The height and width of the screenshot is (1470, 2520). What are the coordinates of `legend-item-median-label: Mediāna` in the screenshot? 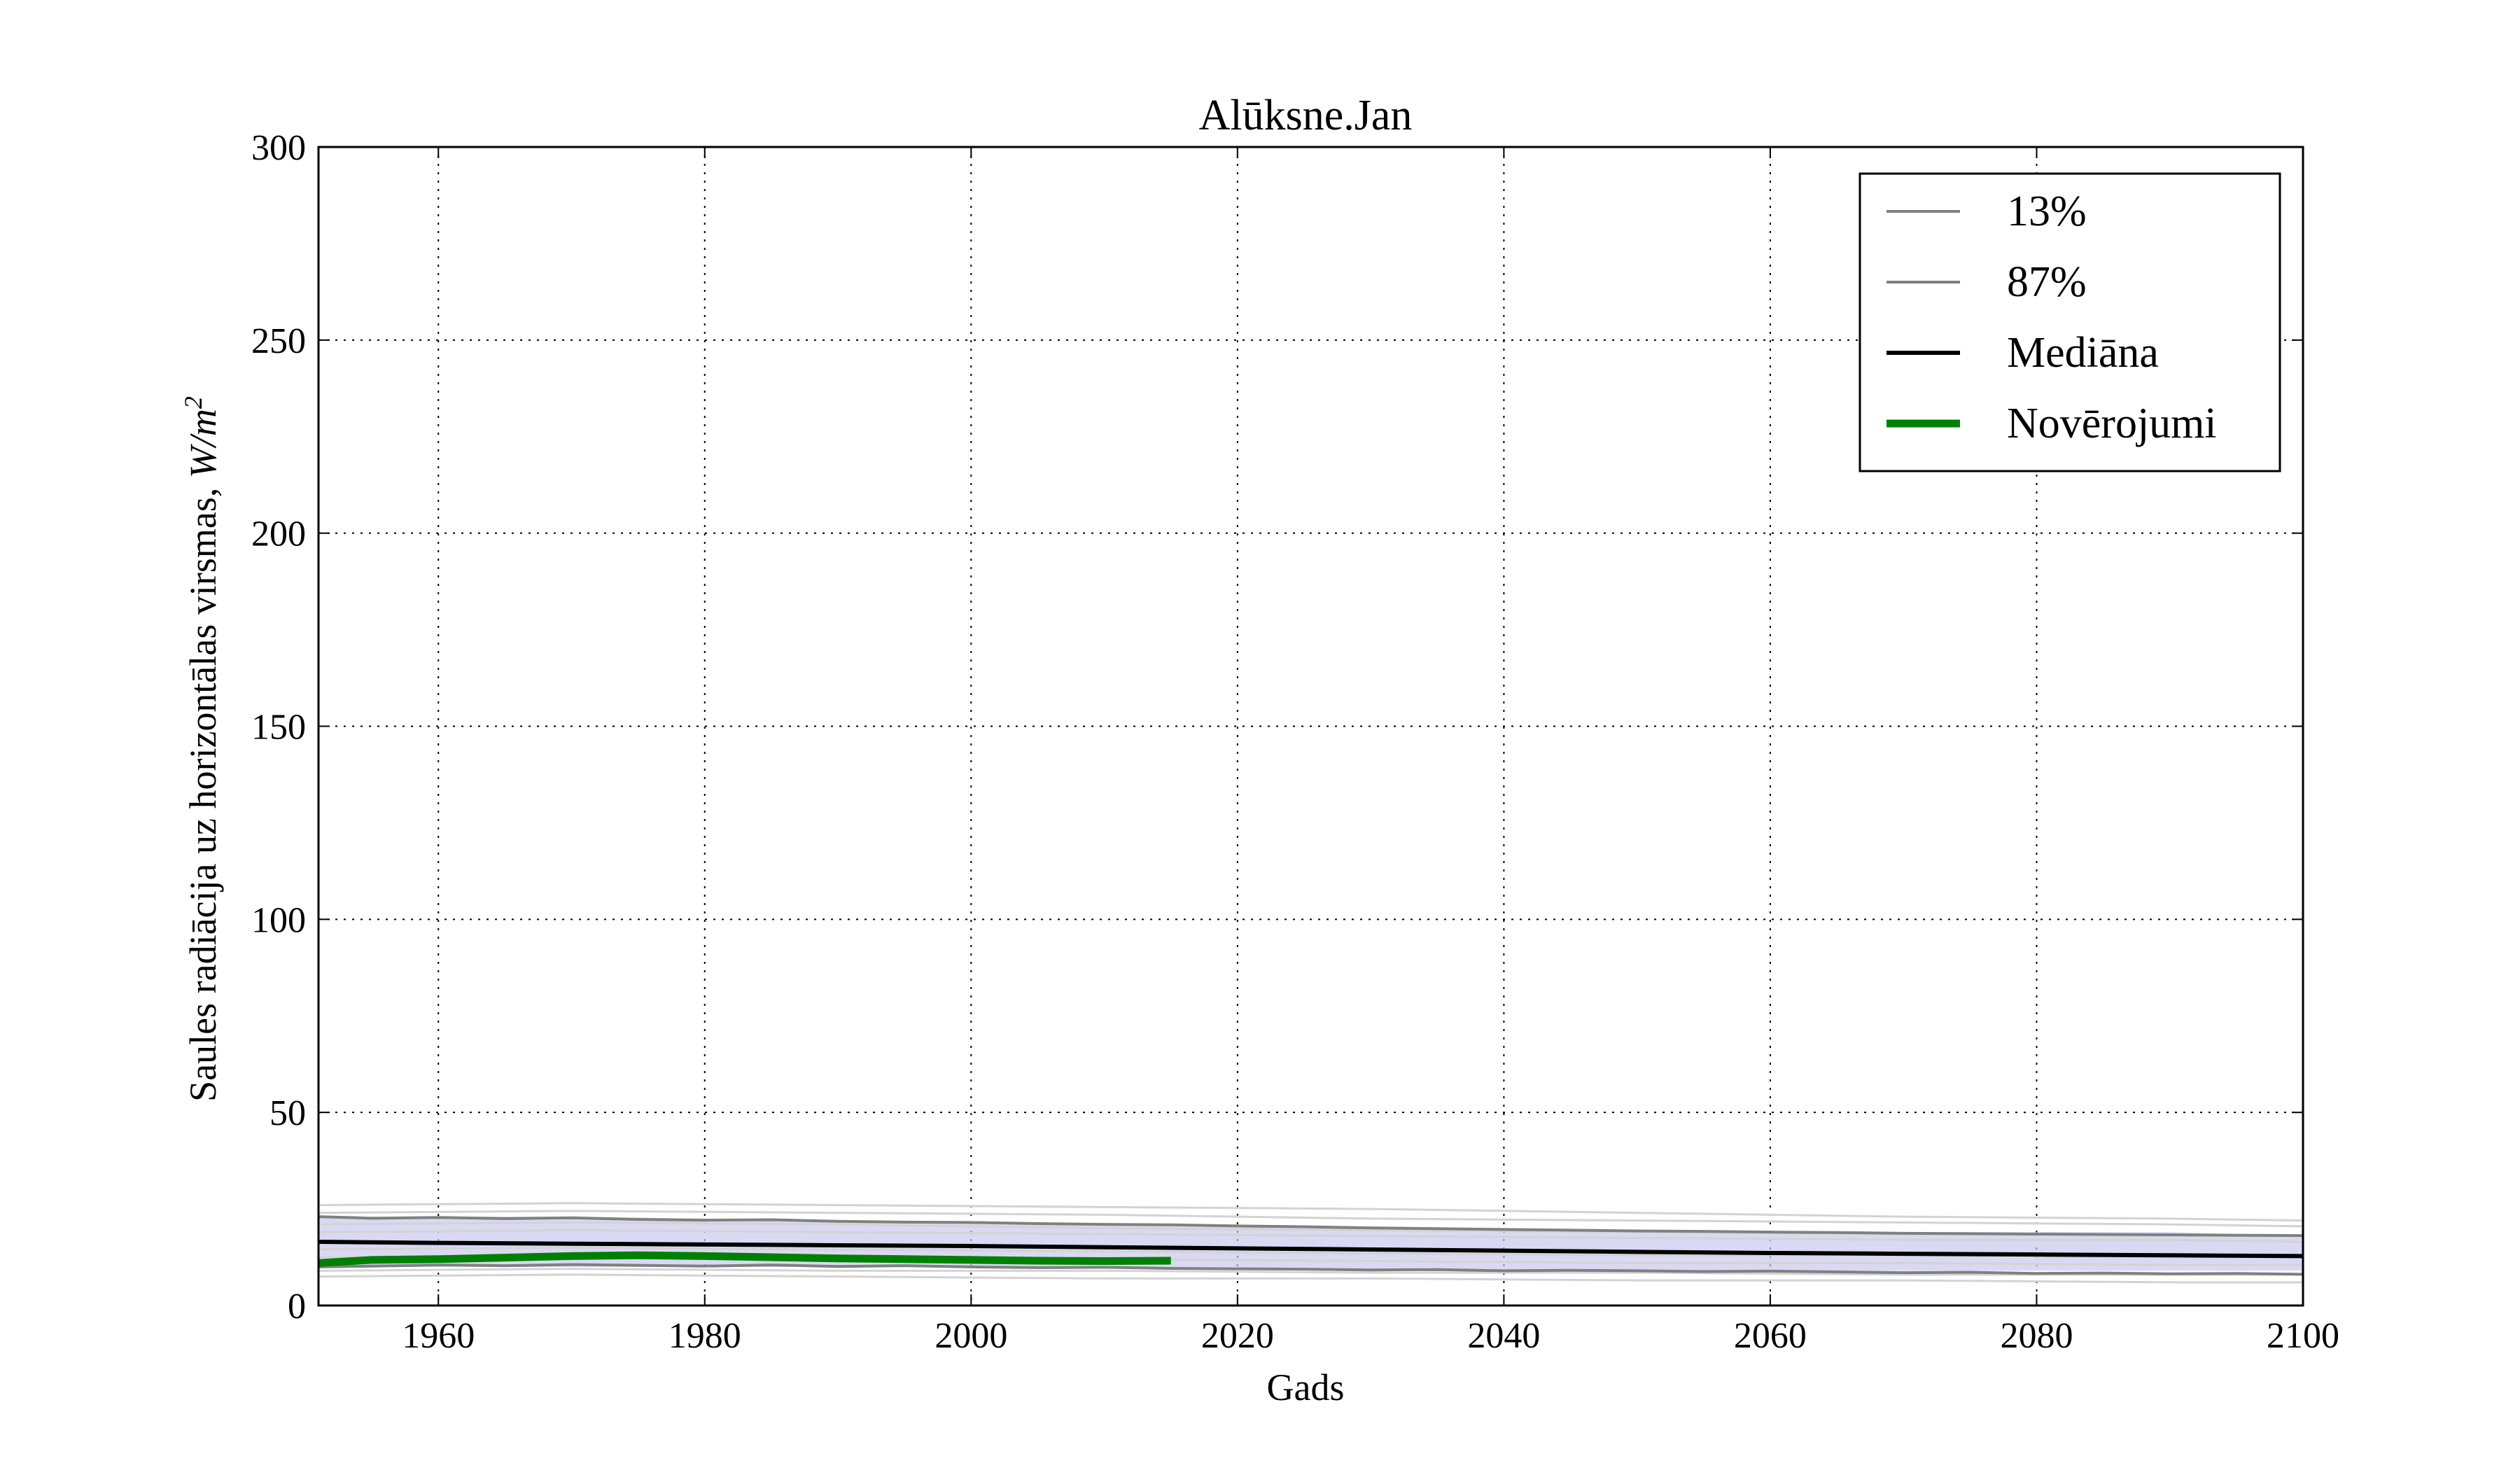 It's located at (2083, 353).